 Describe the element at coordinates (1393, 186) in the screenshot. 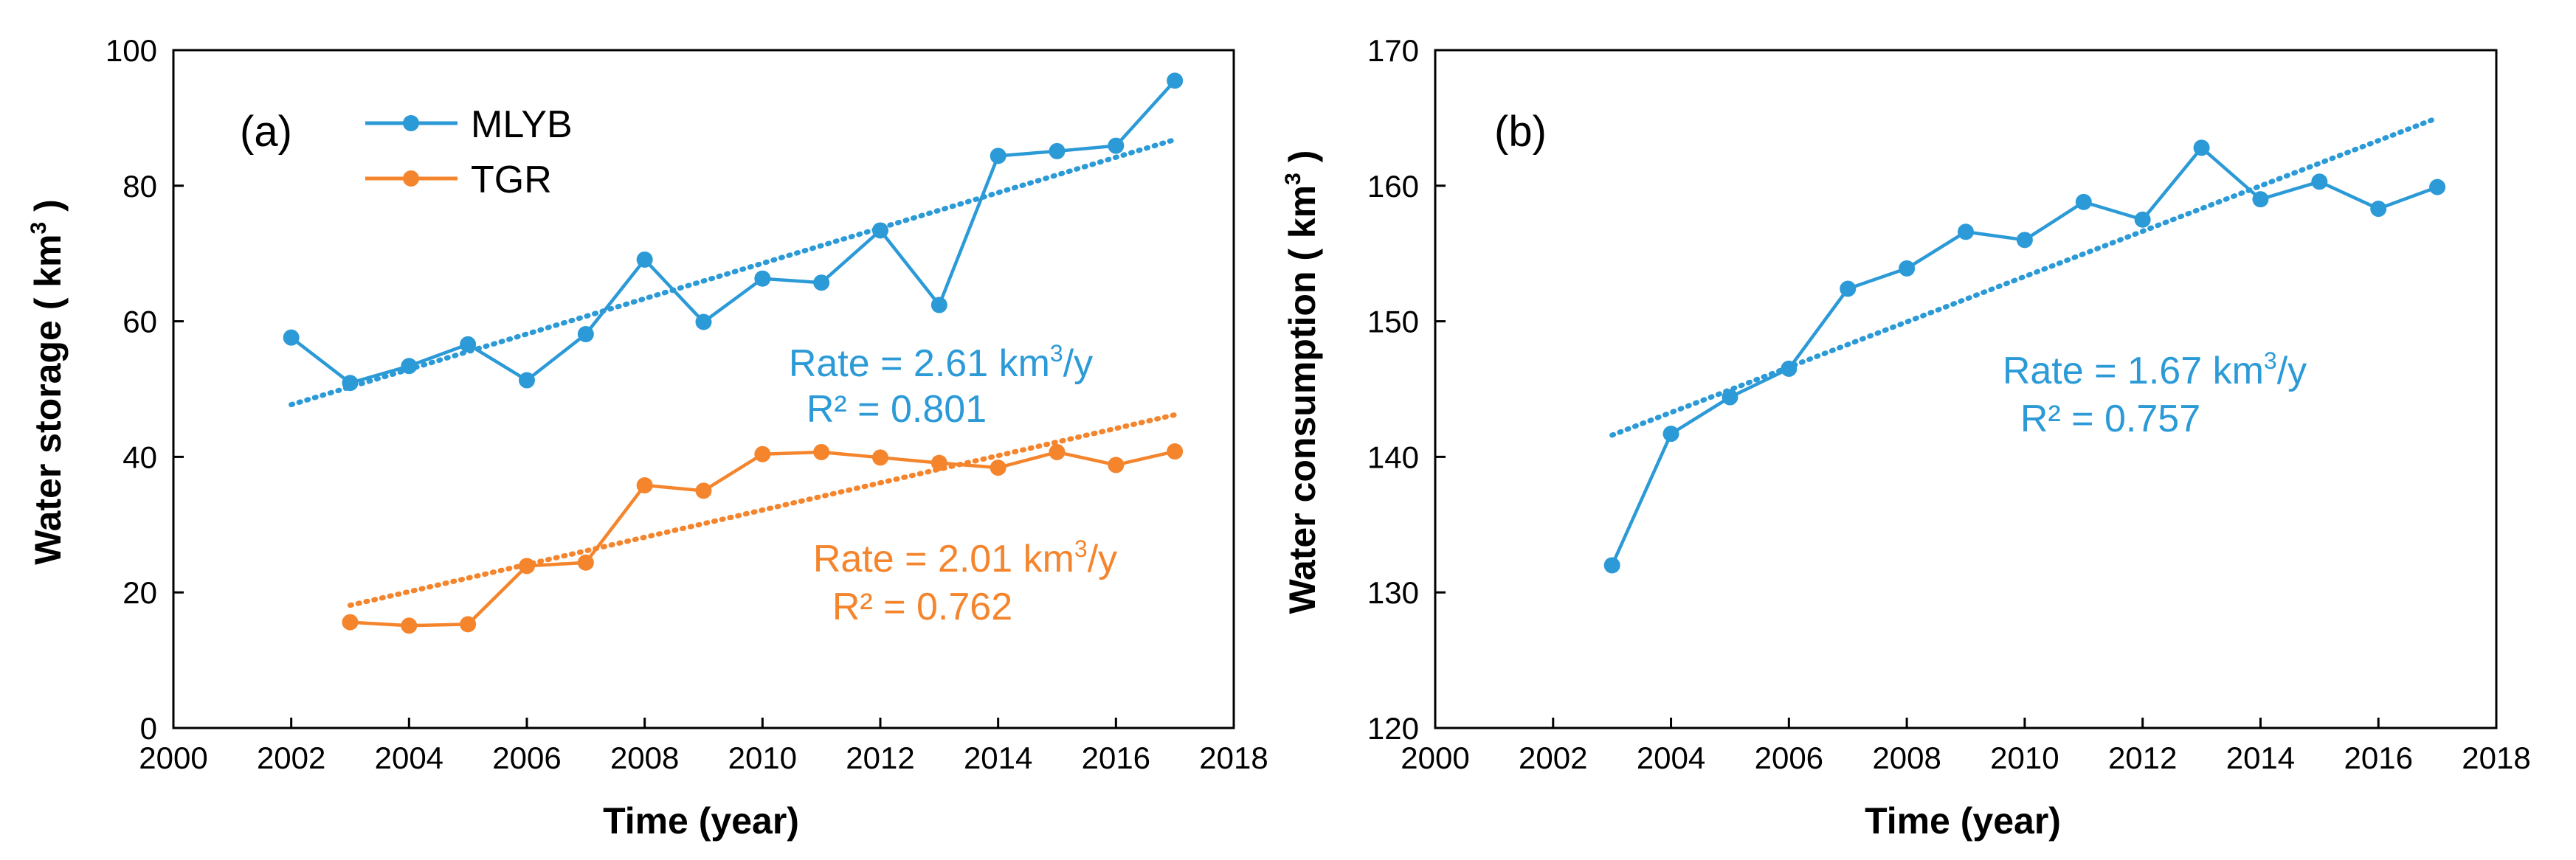

I see `b-y-tick-label: 160` at that location.